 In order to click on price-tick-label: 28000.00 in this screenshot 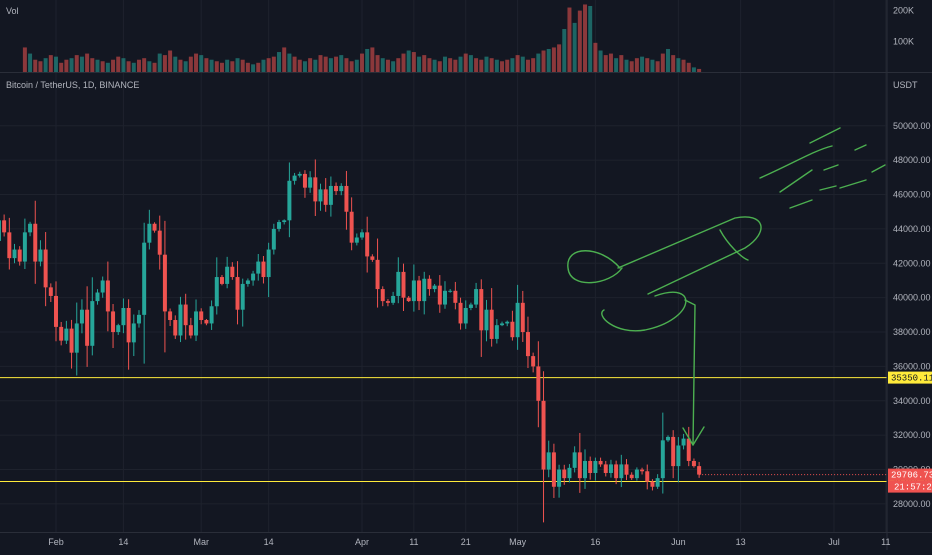, I will do `click(912, 504)`.